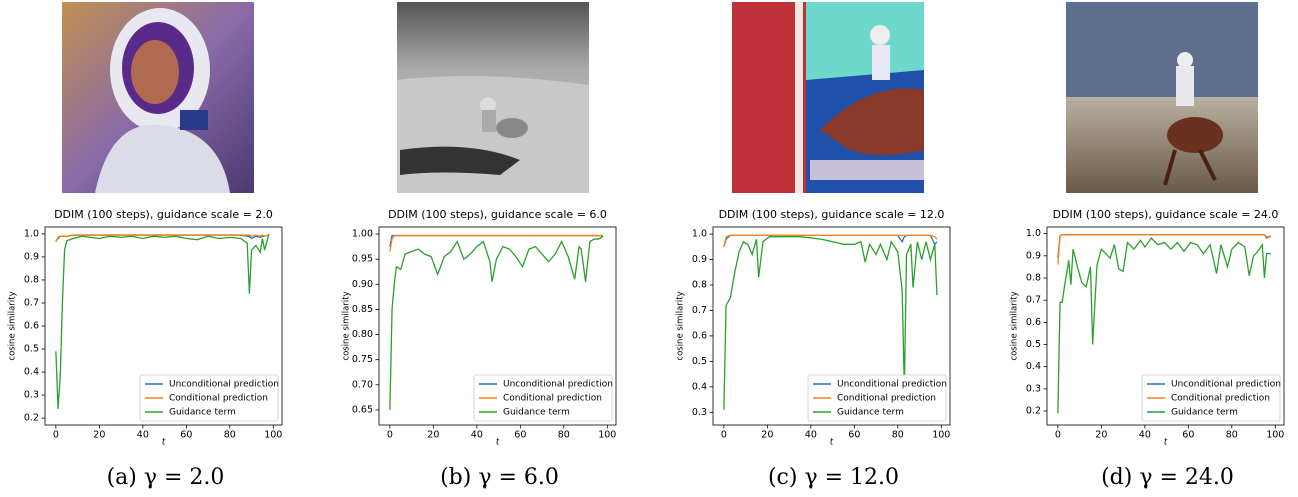 The height and width of the screenshot is (497, 1298). I want to click on caption: (a) γ = 2.0, so click(166, 477).